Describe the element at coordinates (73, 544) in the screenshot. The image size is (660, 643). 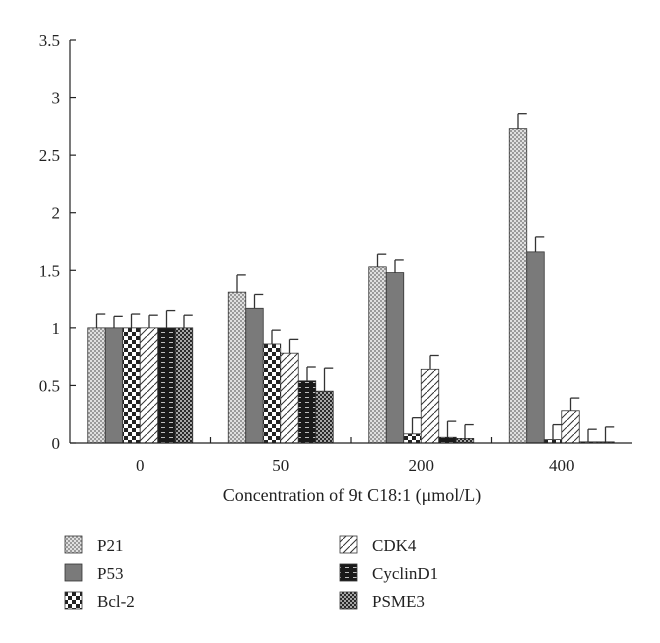
I see `legend-swatch-p21` at that location.